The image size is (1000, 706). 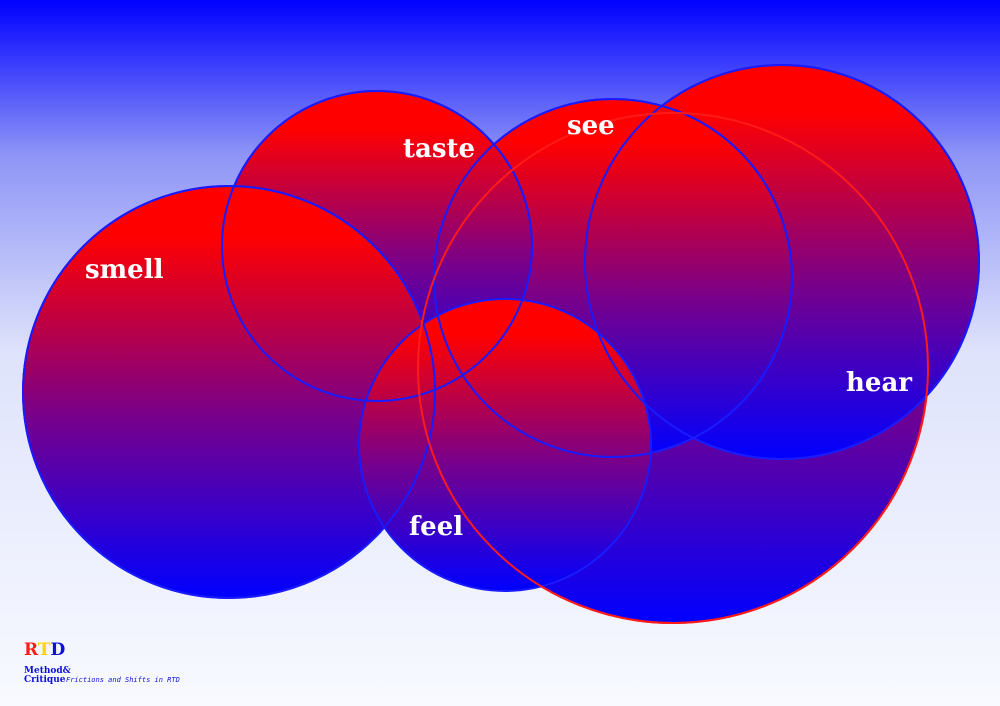 I want to click on rtd-wordmark: RTD, so click(x=44, y=650).